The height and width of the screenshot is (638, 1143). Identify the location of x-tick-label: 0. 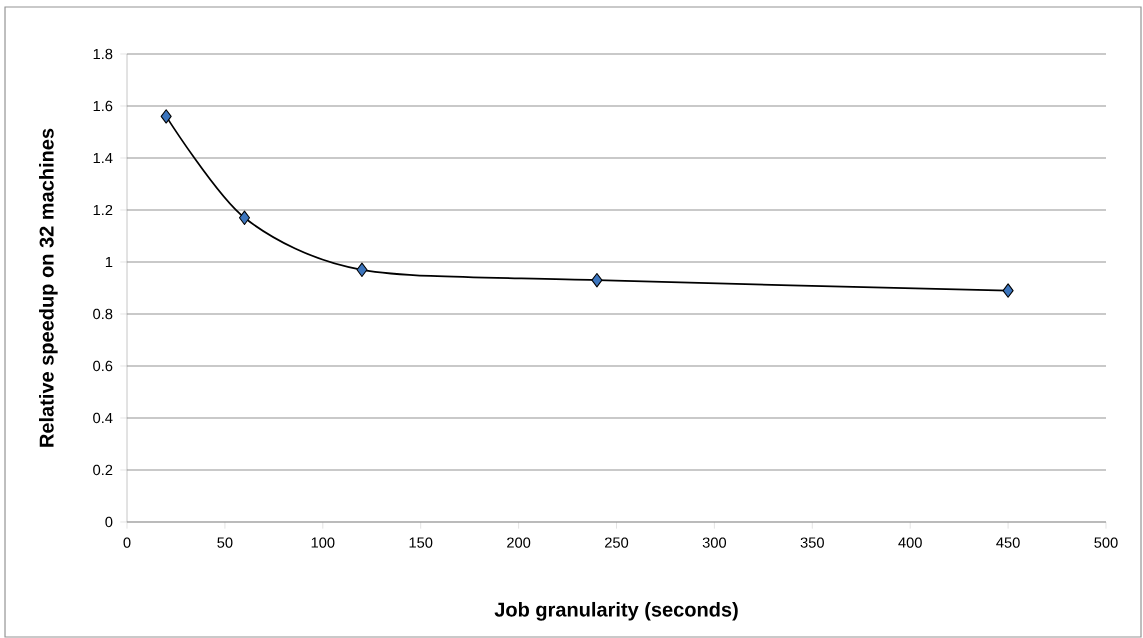
(127, 542).